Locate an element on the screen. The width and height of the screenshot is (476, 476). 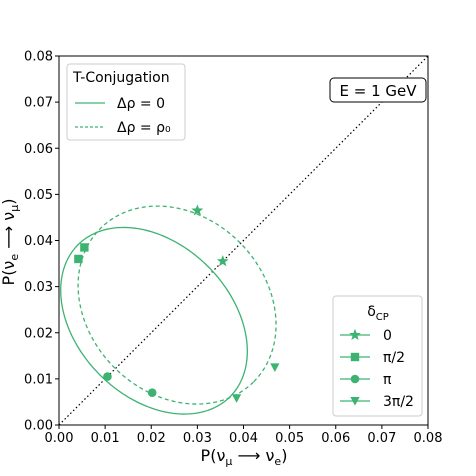
y-label-sub-e: e is located at coordinates (14, 257).